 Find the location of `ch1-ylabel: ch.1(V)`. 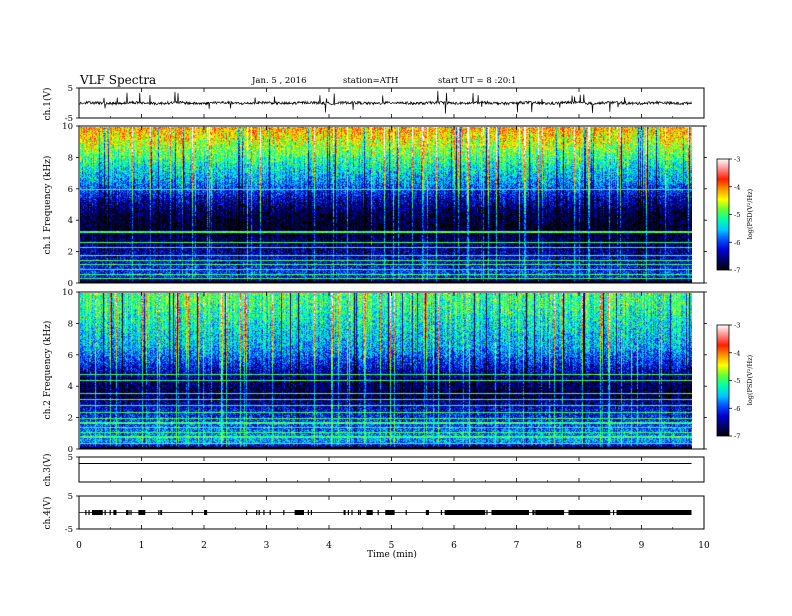

ch1-ylabel: ch.1(V) is located at coordinates (47, 104).